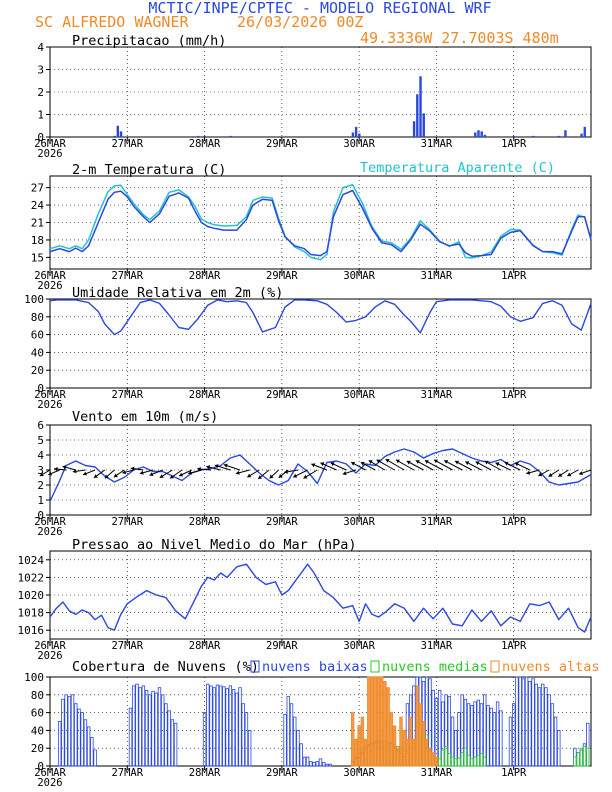 Image resolution: width=612 pixels, height=792 pixels. I want to click on humidity-xtick-label: 27MAR, so click(127, 395).